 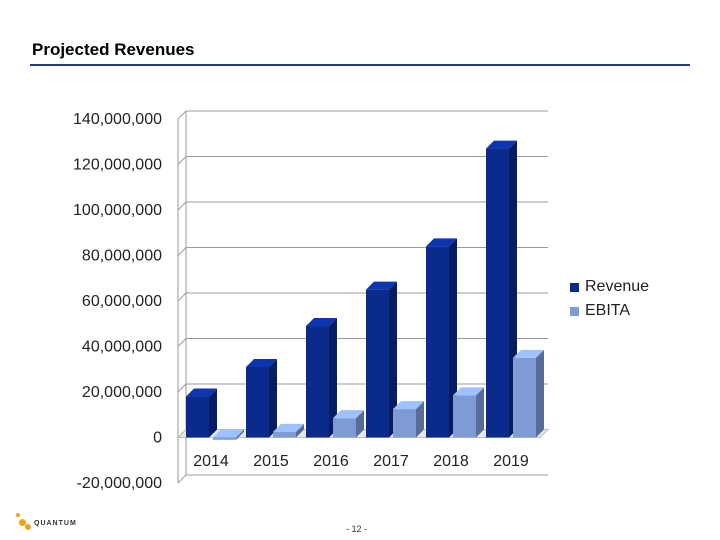 I want to click on bar-top-revenue-2016, so click(x=321, y=322).